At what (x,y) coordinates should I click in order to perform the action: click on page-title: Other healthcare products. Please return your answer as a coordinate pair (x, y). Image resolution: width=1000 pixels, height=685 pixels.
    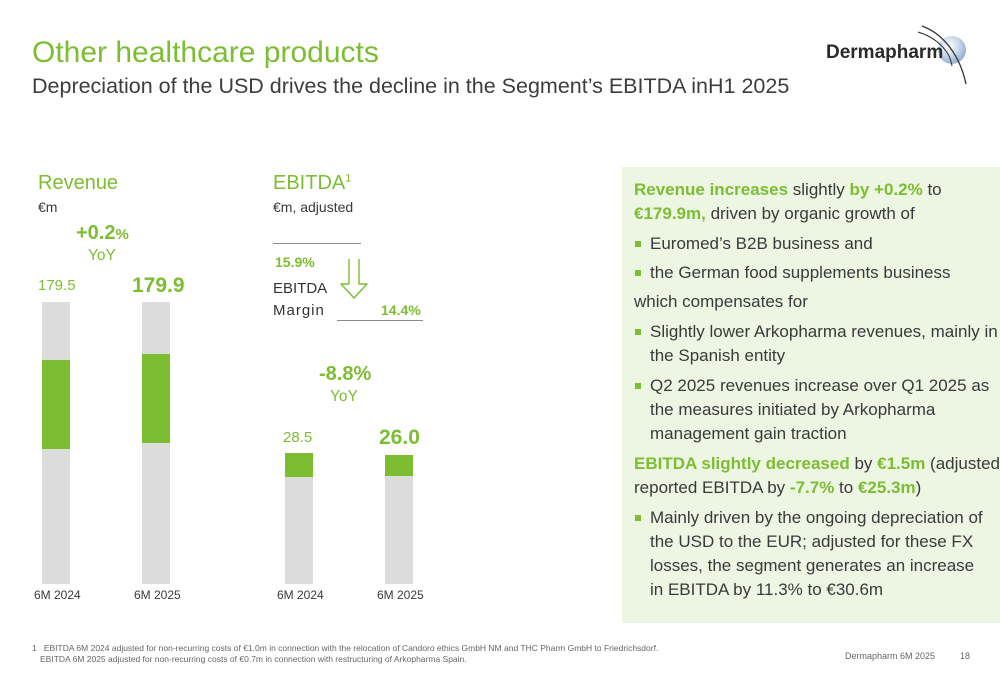
    Looking at the image, I should click on (205, 52).